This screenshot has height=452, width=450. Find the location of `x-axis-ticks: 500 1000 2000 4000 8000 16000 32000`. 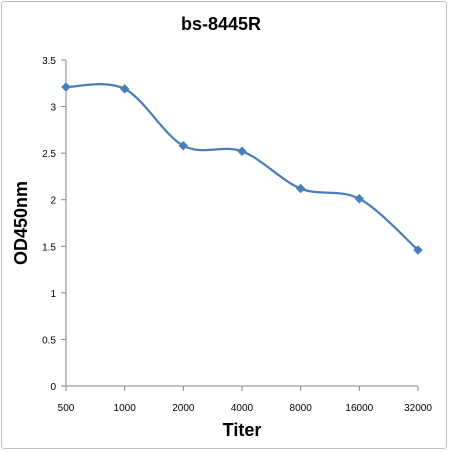

x-axis-ticks: 500 1000 2000 4000 8000 16000 32000 is located at coordinates (245, 400).